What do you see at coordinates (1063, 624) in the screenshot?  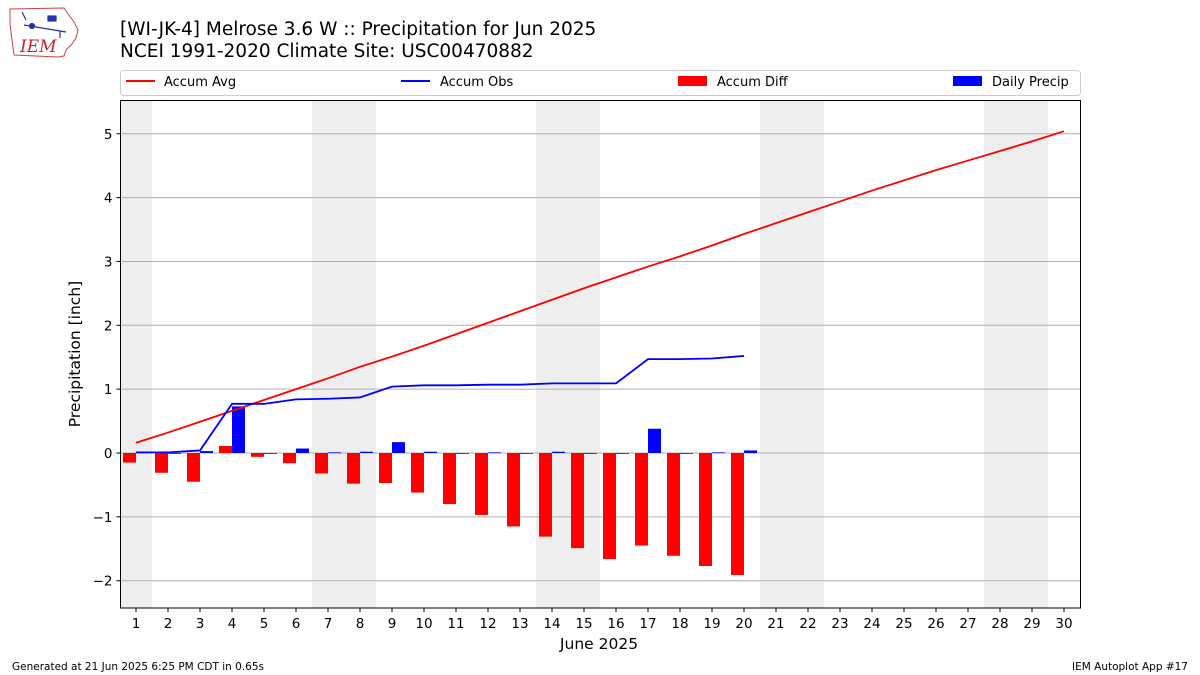 I see `x-tick-label-30: 30` at bounding box center [1063, 624].